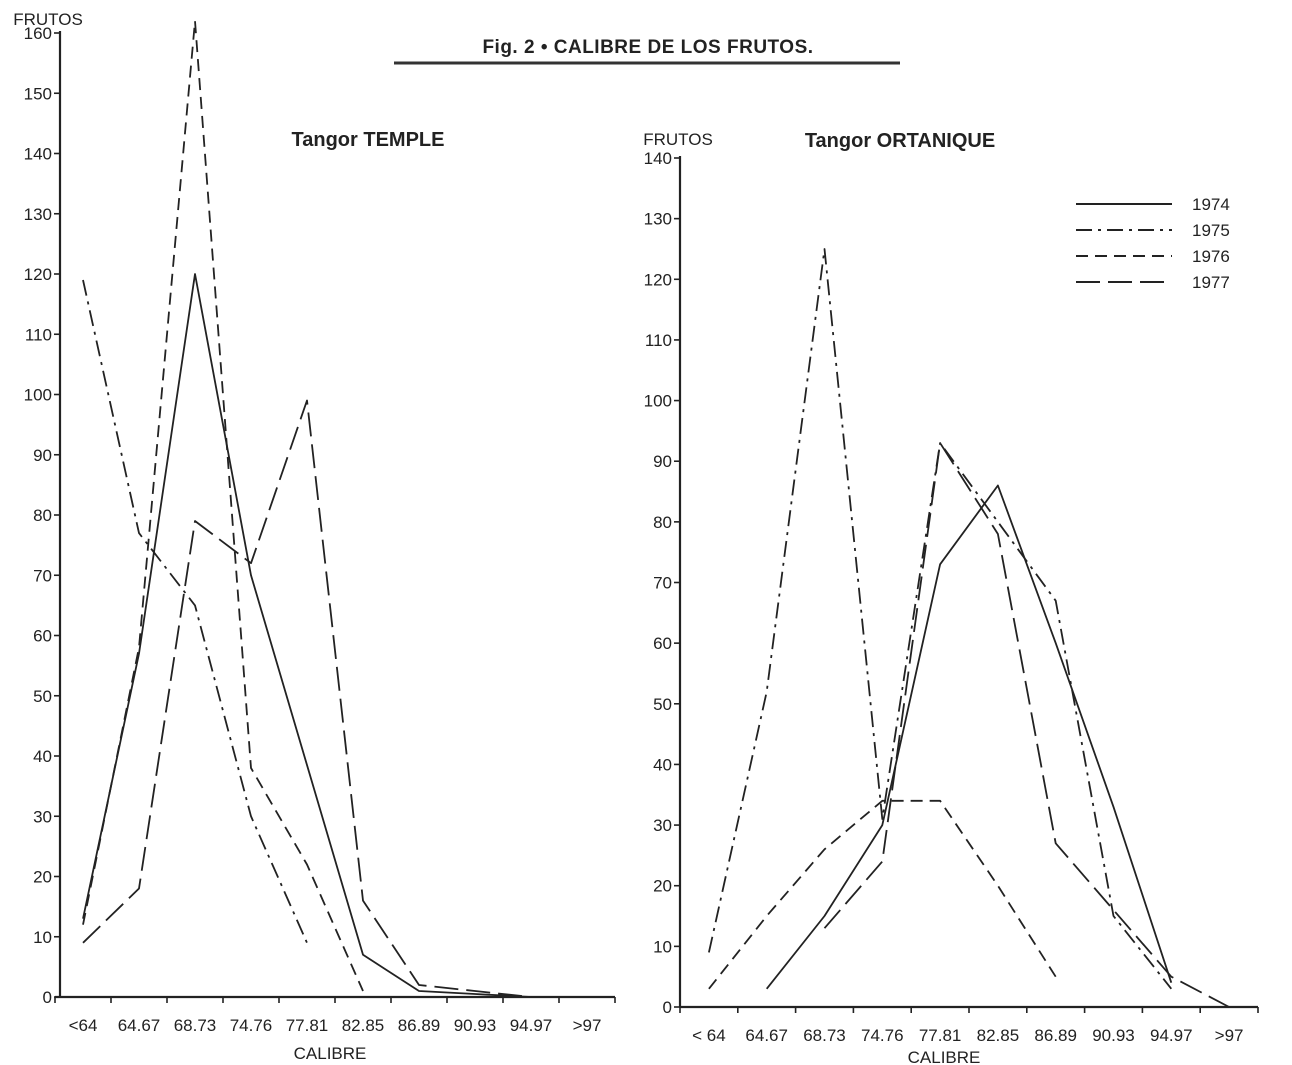  I want to click on chart-title: Tangor TEMPLE, so click(368, 140).